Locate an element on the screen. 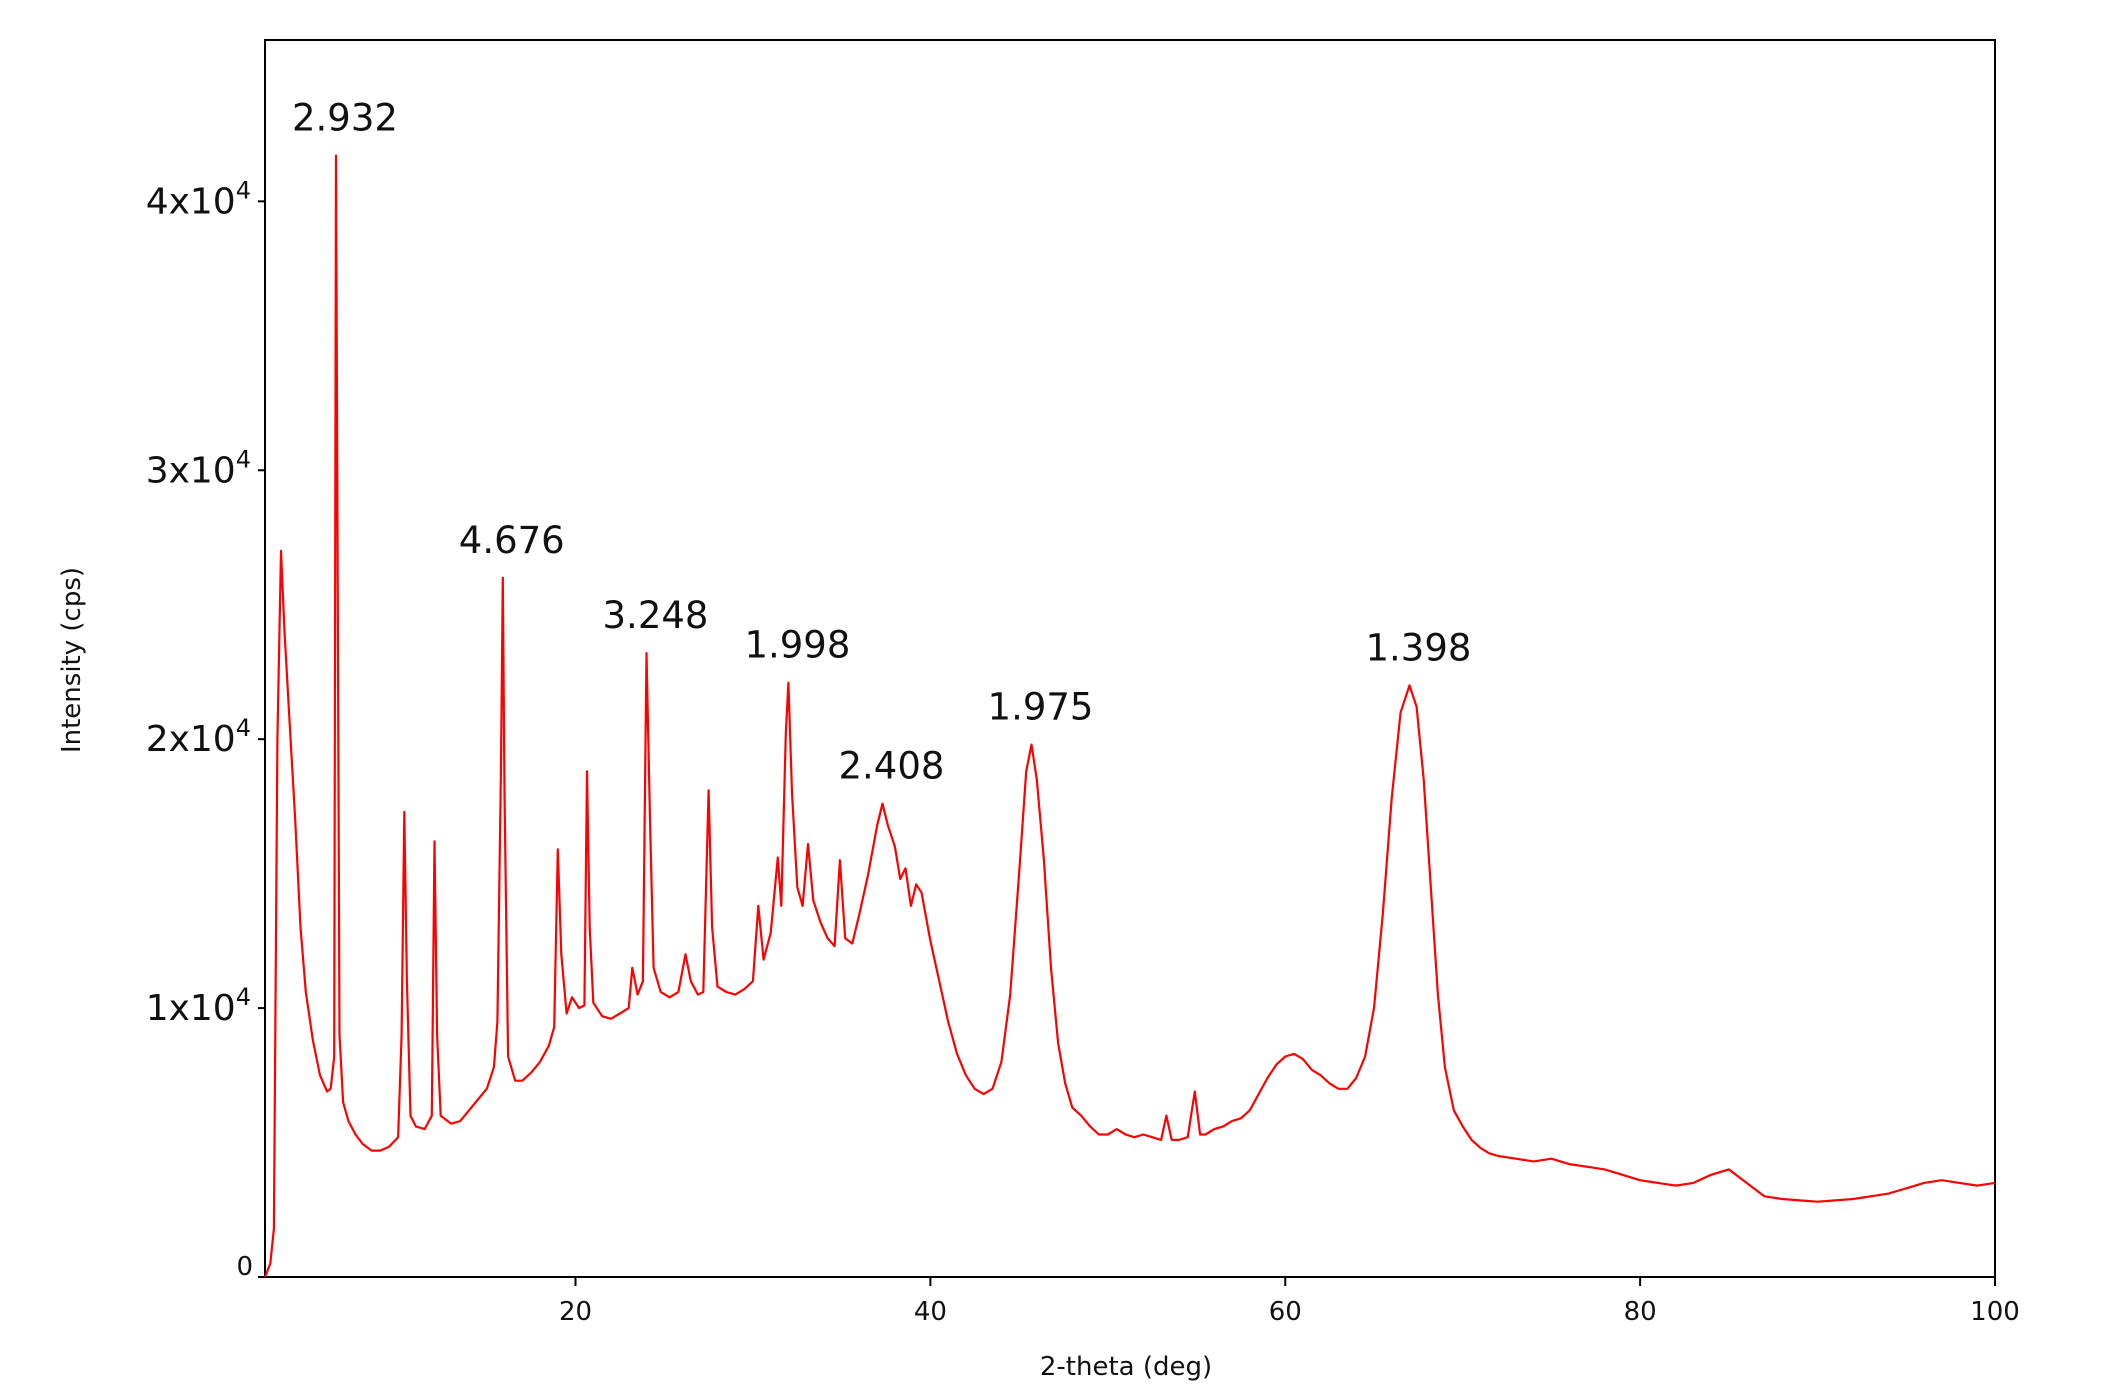 This screenshot has height=1397, width=2112. x-axis-ticks: 20 40 60 80 100 is located at coordinates (1289, 1302).